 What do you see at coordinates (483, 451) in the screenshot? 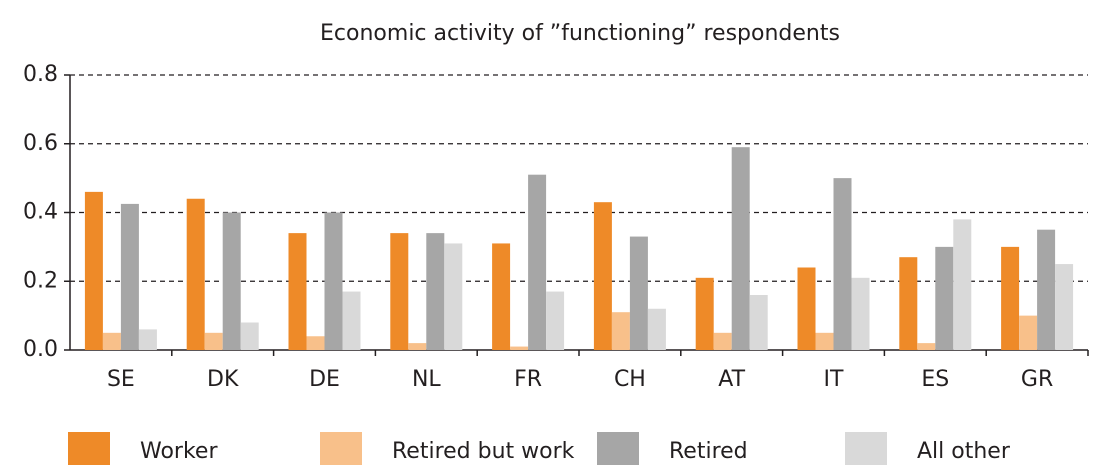
I see `legend-label: Retired but work` at bounding box center [483, 451].